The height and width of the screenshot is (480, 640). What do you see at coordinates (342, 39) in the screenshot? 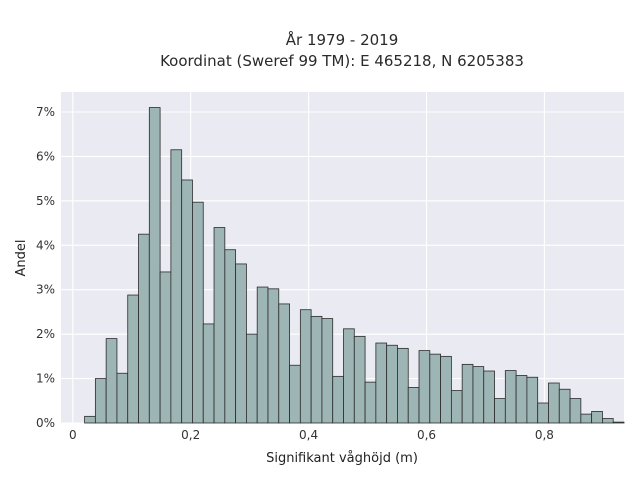
I see `chart-title-line-1: År 1979 - 2019` at bounding box center [342, 39].